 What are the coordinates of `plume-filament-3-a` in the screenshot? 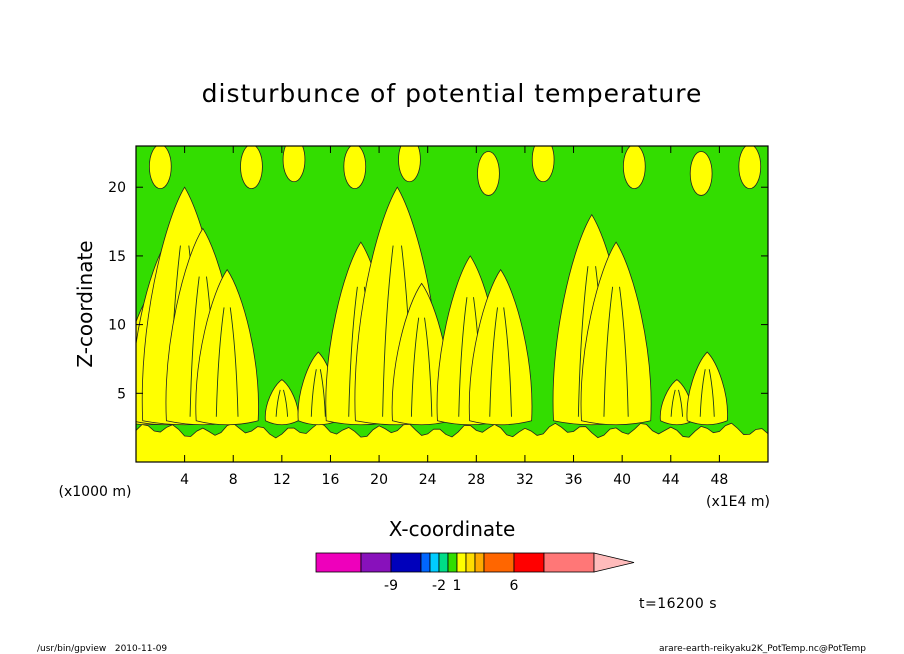 It's located at (194, 346).